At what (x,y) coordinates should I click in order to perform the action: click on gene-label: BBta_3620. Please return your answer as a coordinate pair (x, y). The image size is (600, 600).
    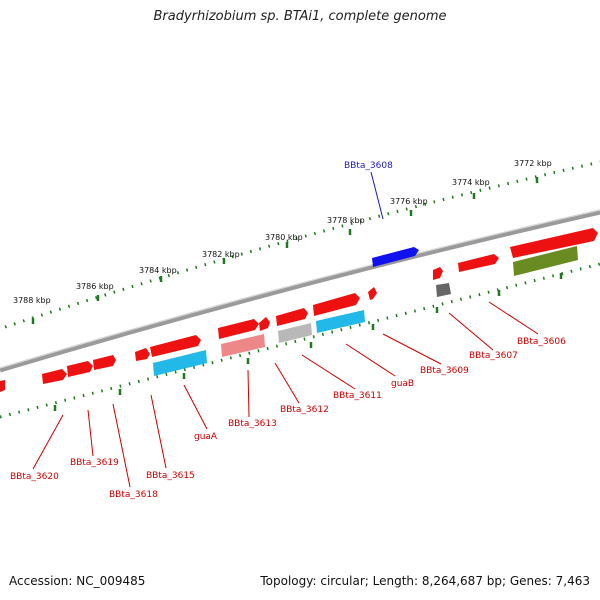
    Looking at the image, I should click on (34, 477).